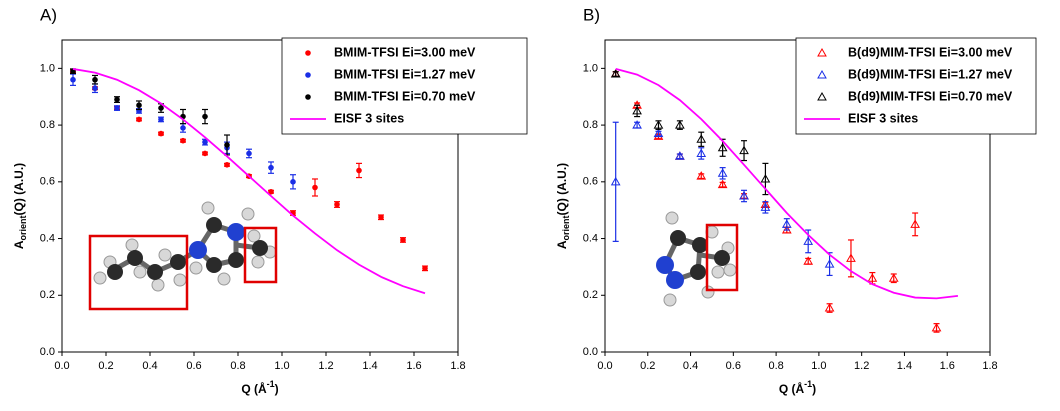 Image resolution: width=1060 pixels, height=411 pixels. What do you see at coordinates (697, 259) in the screenshot?
I see `molecule-b` at bounding box center [697, 259].